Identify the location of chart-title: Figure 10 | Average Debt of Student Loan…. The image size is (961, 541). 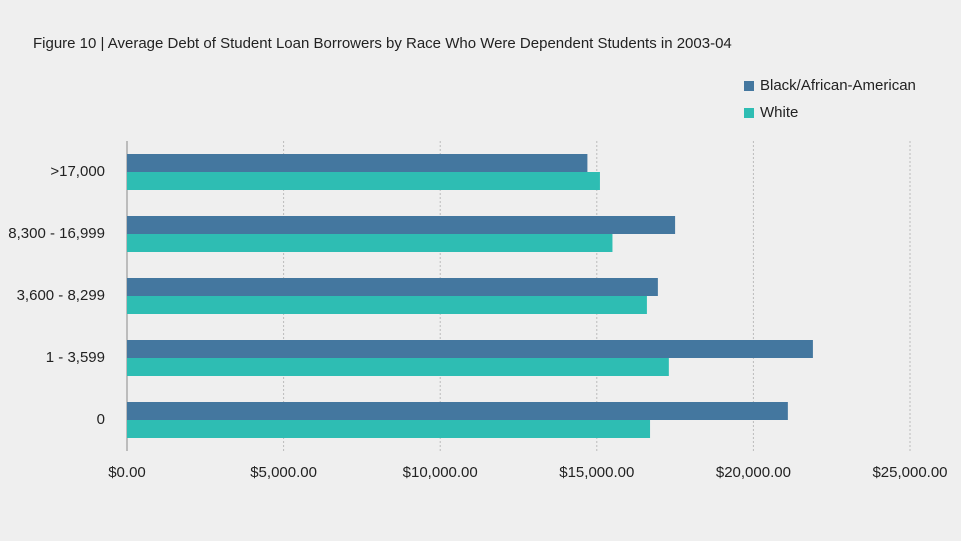
(382, 43).